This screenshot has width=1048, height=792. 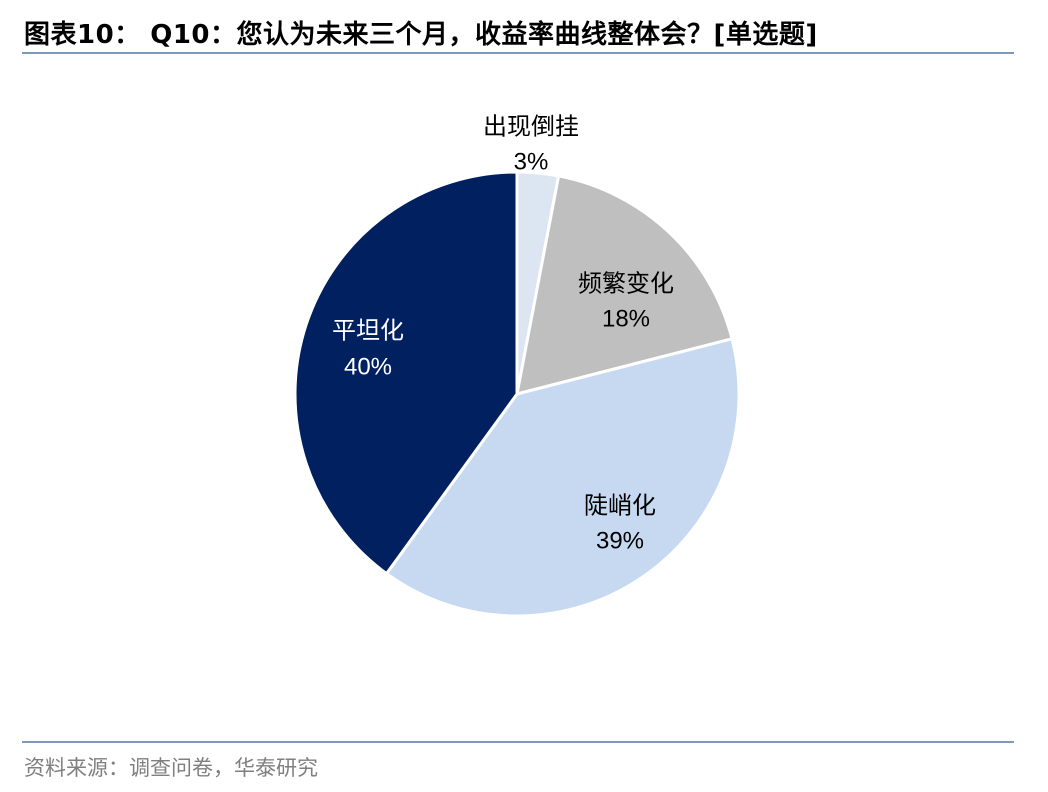 What do you see at coordinates (518, 742) in the screenshot?
I see `footer-divider` at bounding box center [518, 742].